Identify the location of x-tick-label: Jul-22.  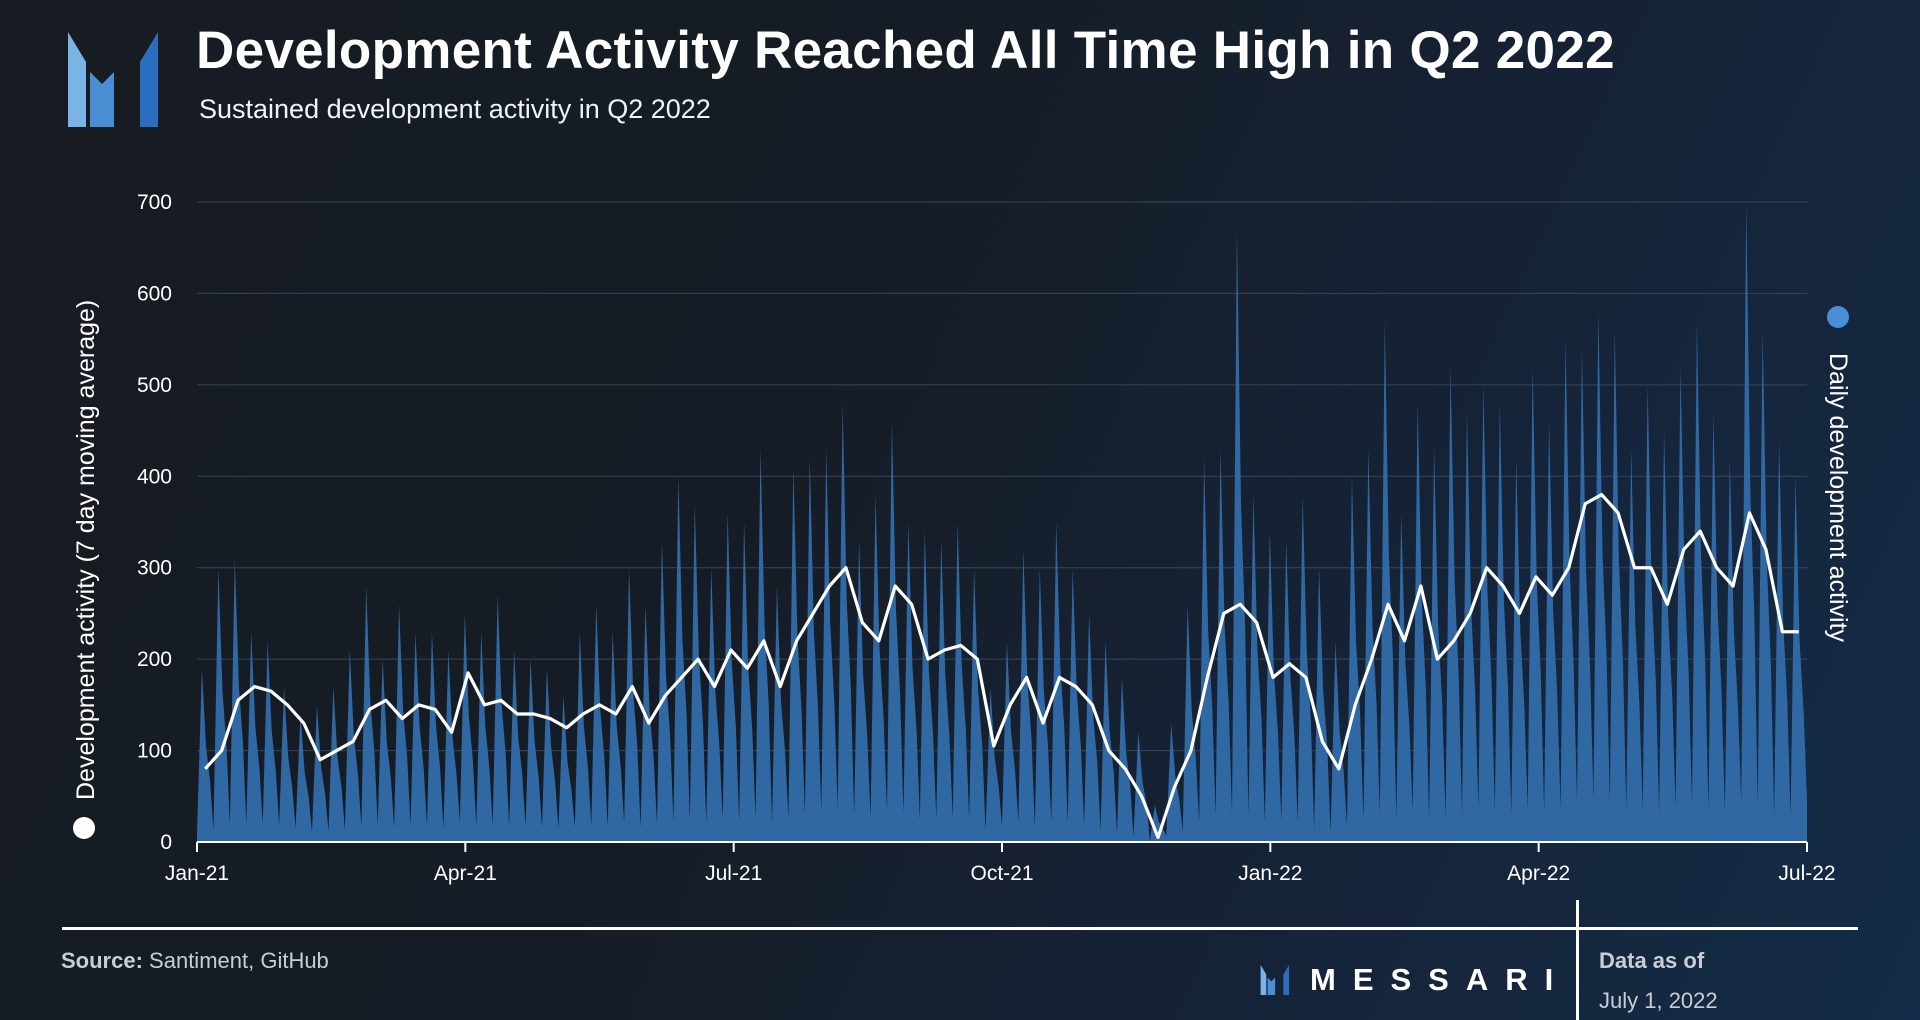
(1806, 873).